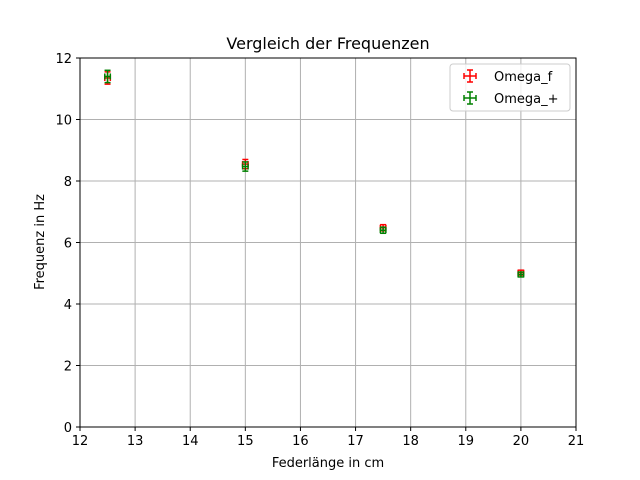 The height and width of the screenshot is (480, 640). I want to click on x-tick-label: 17, so click(355, 441).